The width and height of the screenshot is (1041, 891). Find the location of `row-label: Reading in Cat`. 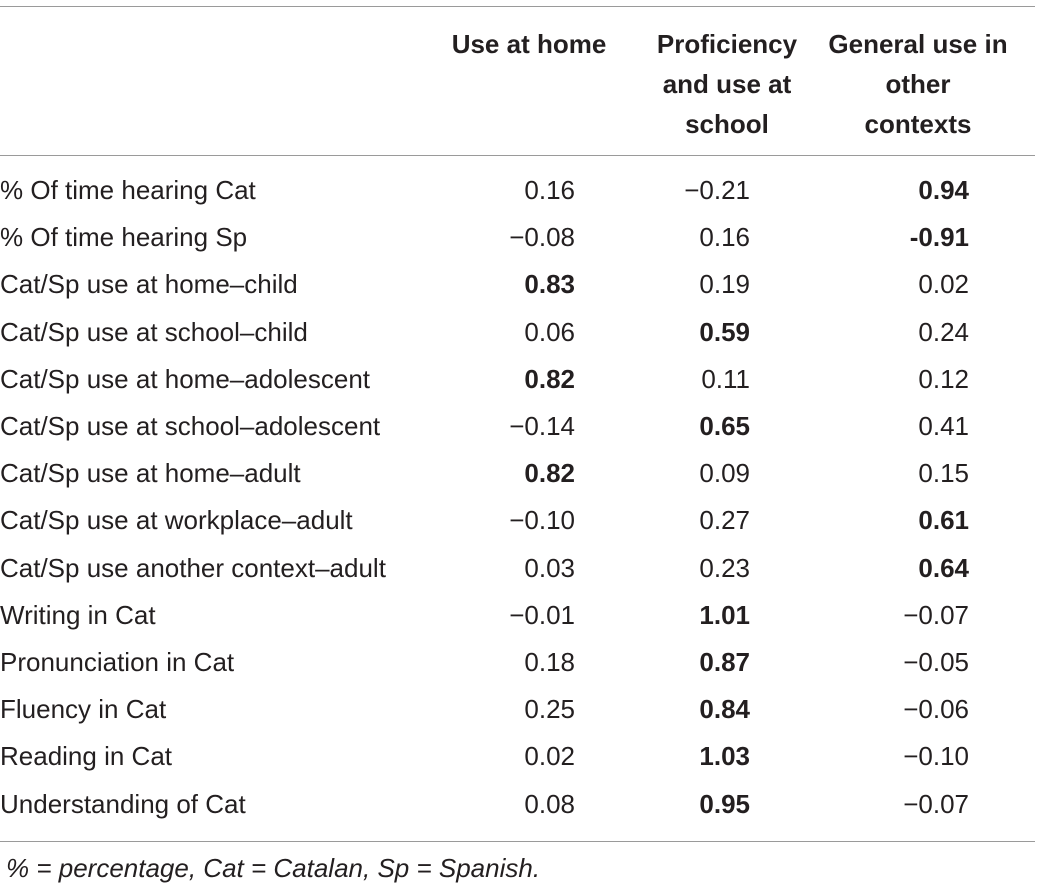

row-label: Reading in Cat is located at coordinates (86, 756).